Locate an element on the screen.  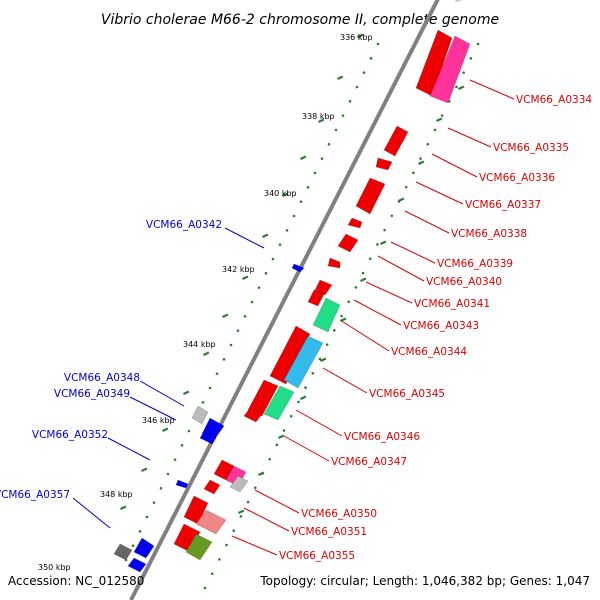
gene-label-forward: VCM66_A0345 is located at coordinates (407, 394).